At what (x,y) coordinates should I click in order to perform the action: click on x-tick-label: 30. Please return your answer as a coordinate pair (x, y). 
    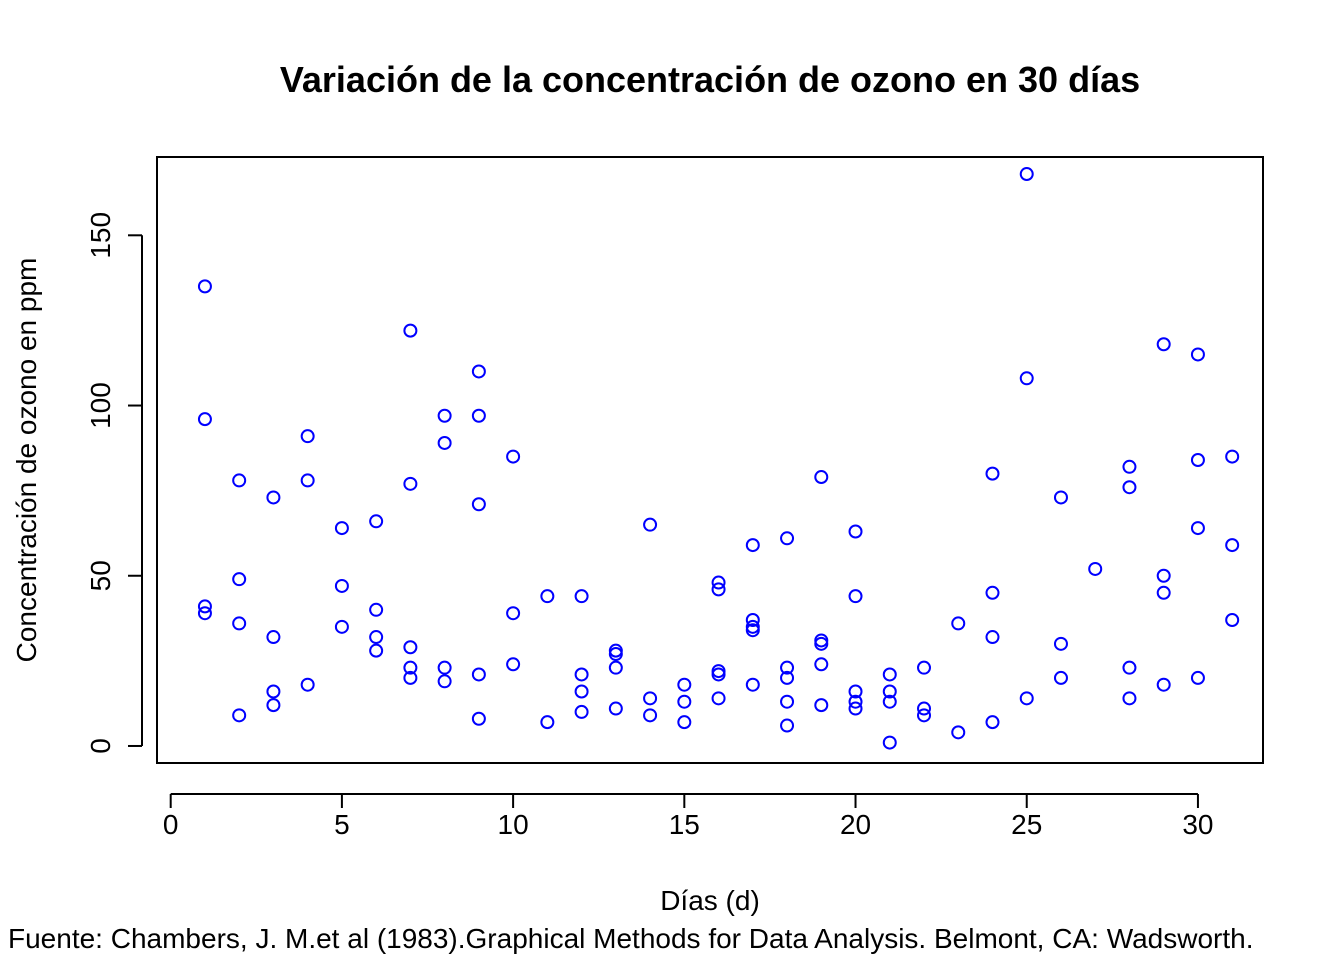
    Looking at the image, I should click on (1197, 824).